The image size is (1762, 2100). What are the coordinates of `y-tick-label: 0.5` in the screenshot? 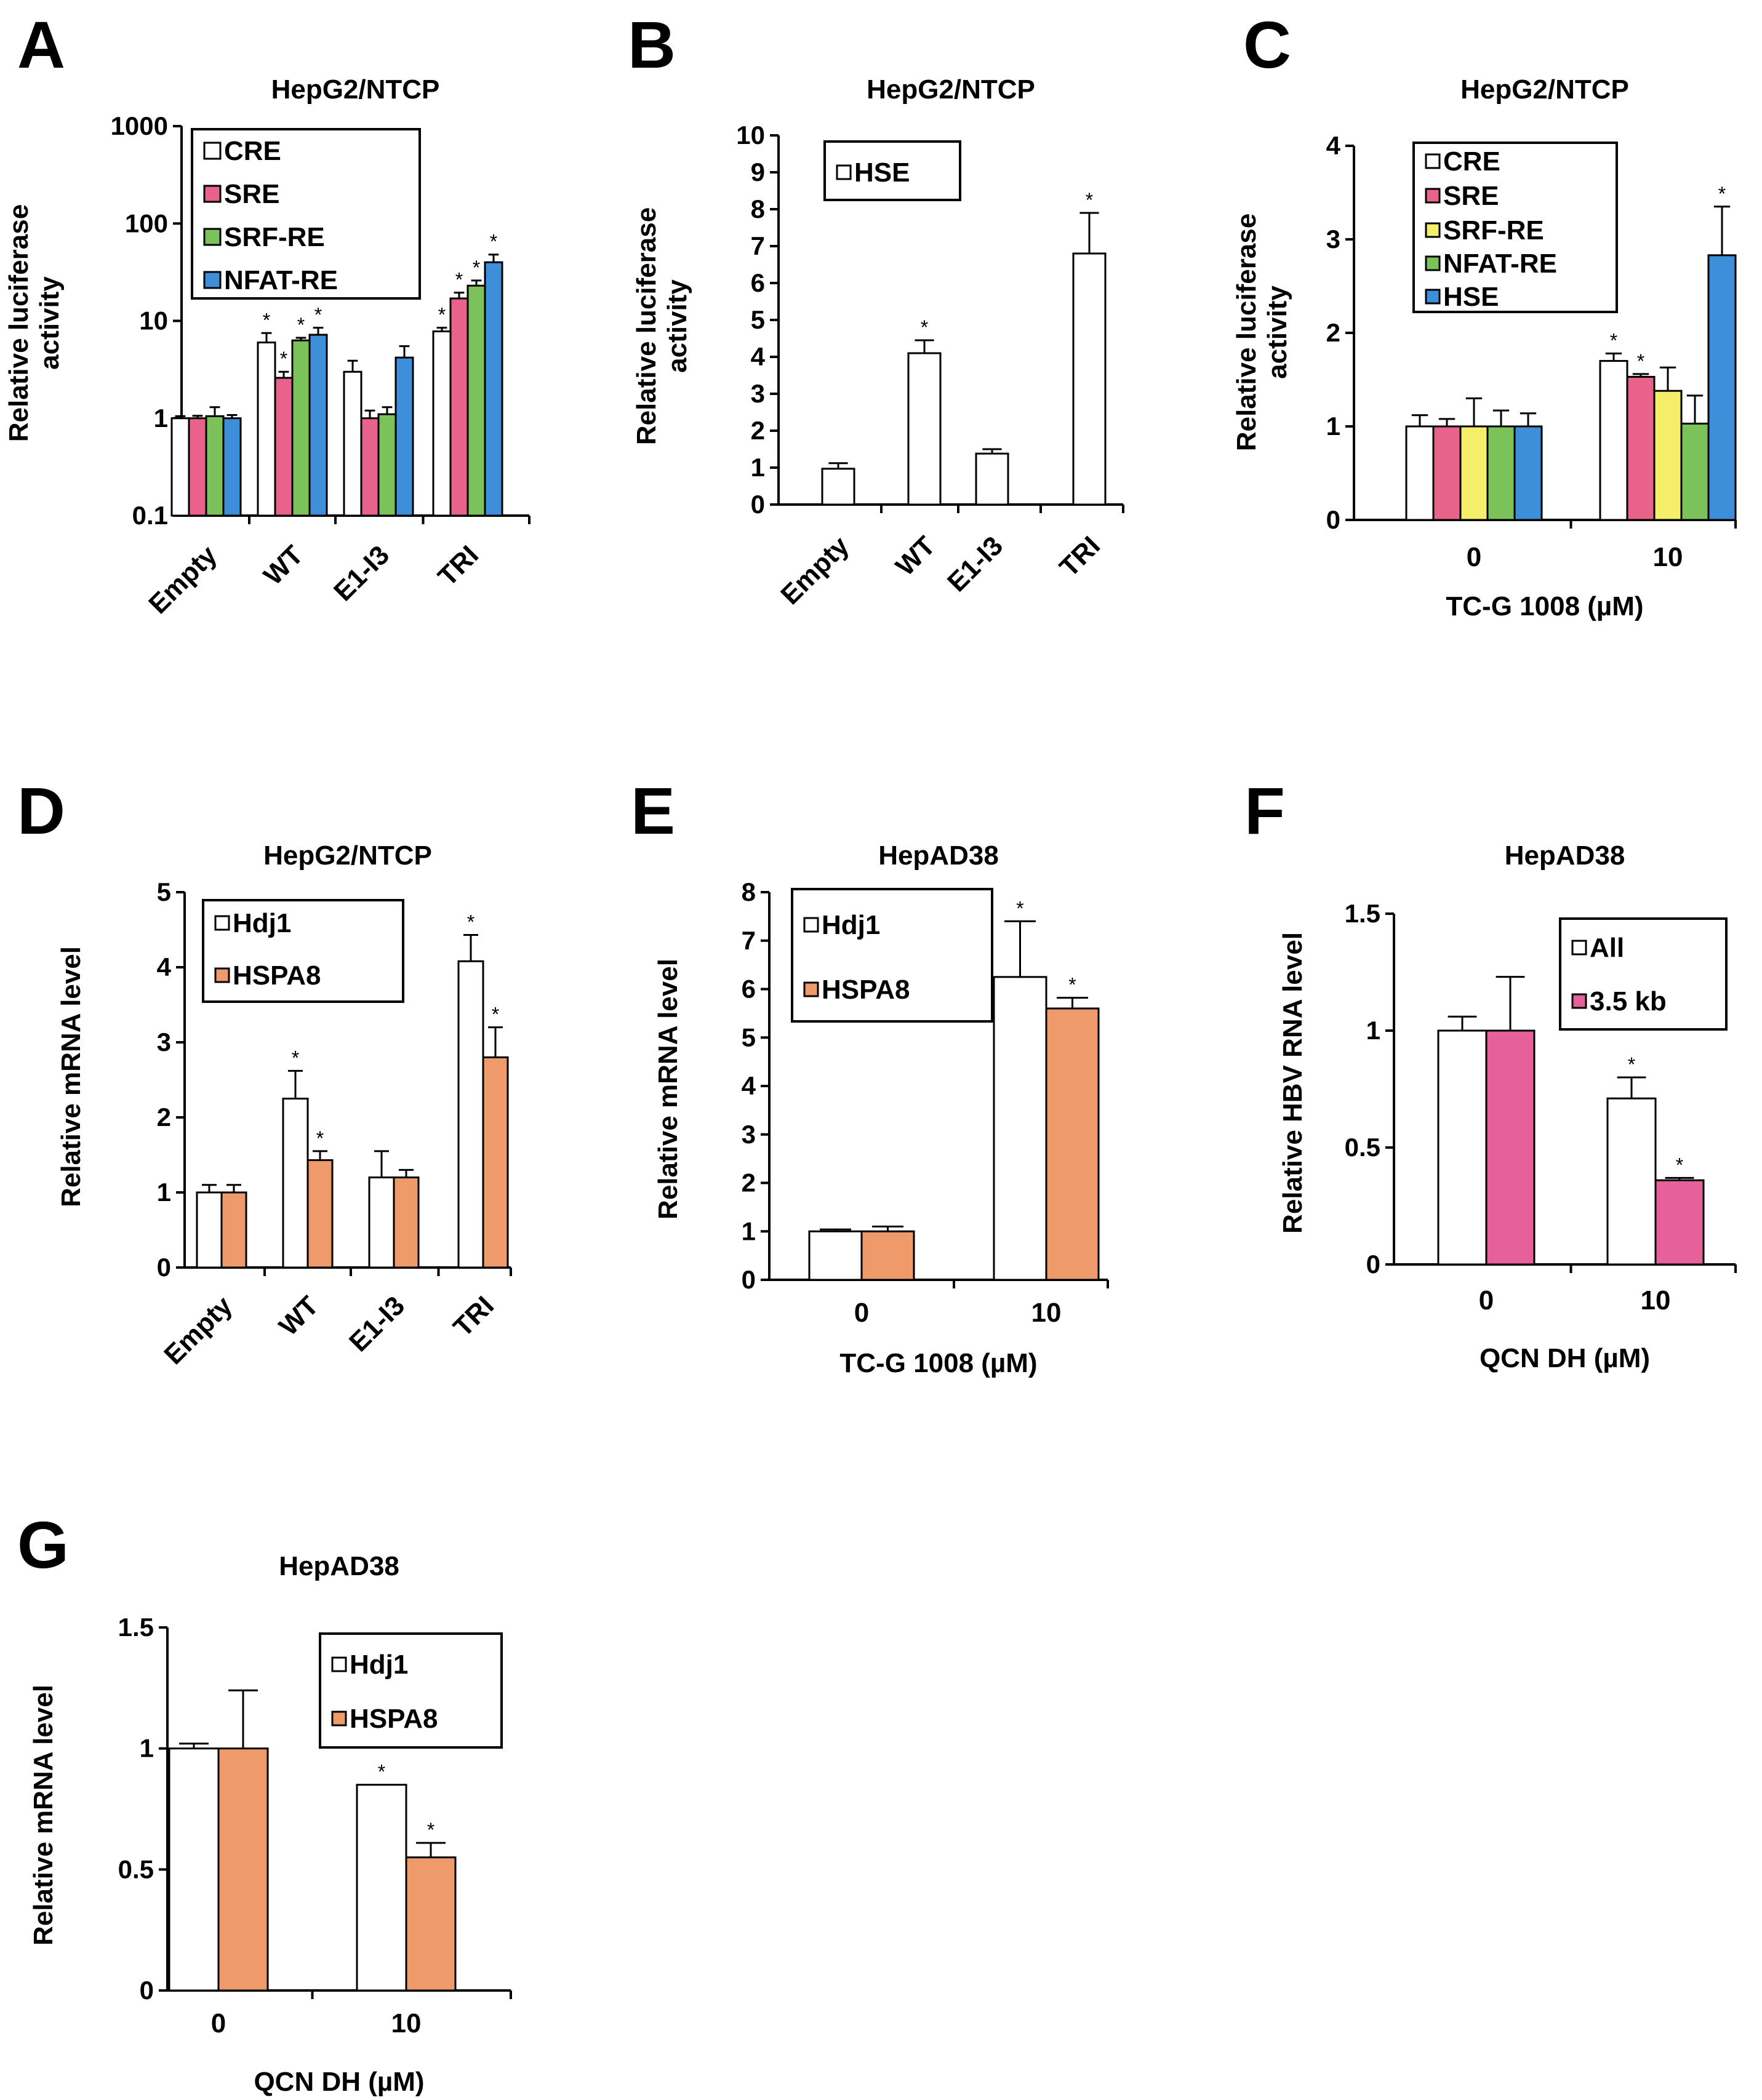 It's located at (136, 1868).